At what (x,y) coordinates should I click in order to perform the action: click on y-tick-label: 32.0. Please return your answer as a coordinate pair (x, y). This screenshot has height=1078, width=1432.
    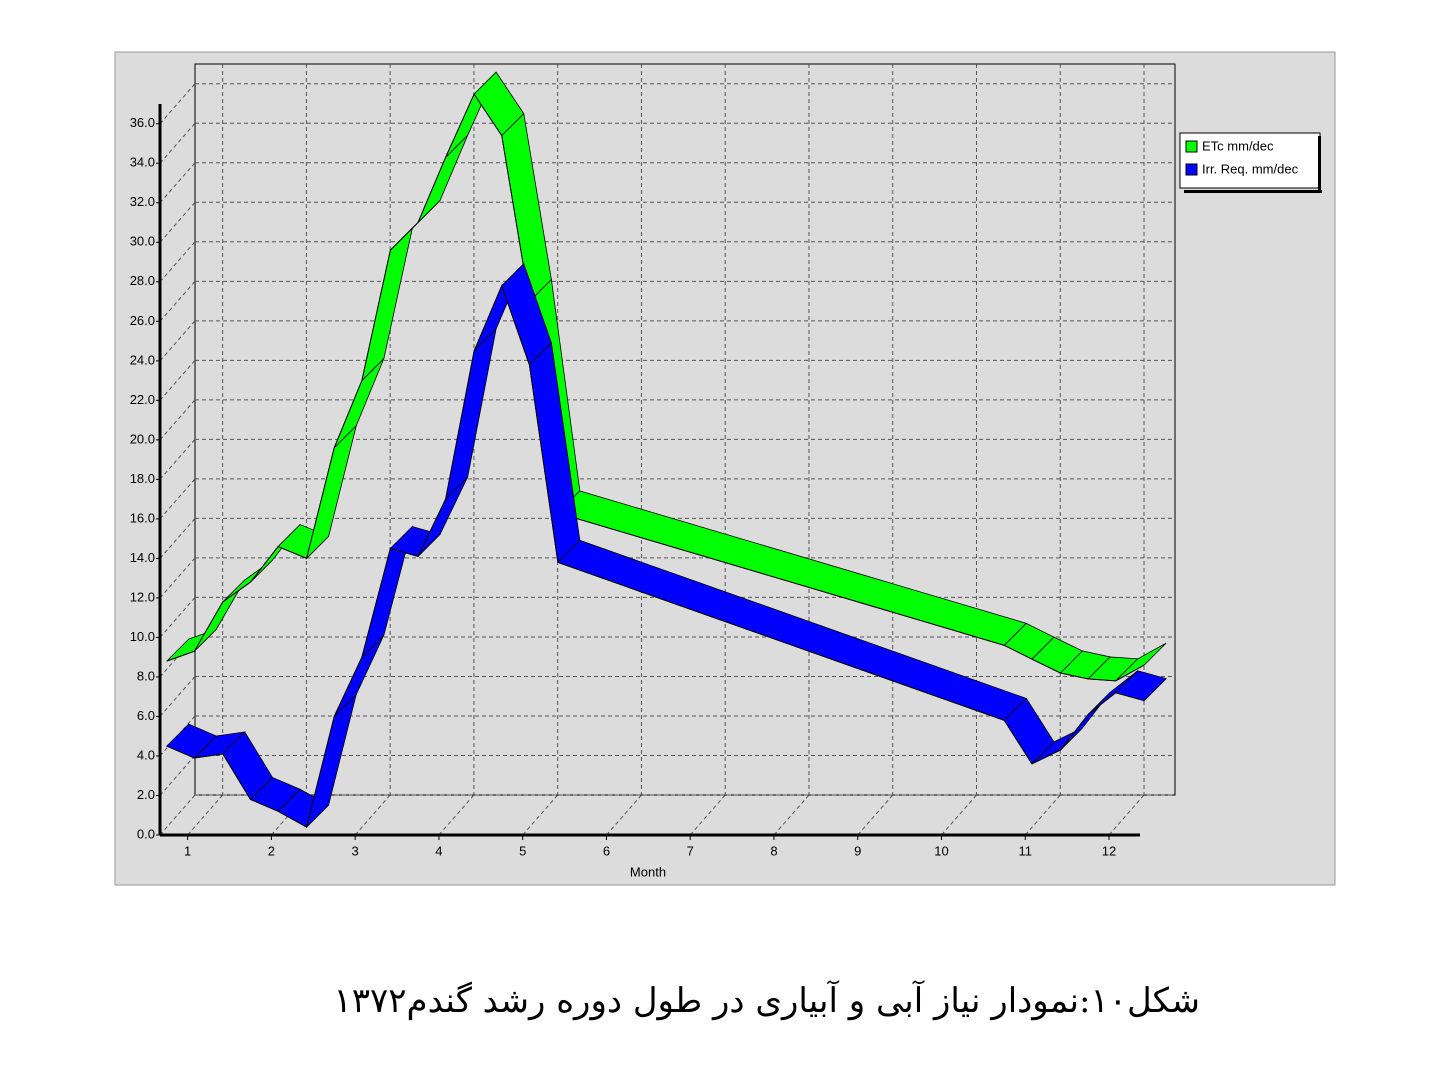
    Looking at the image, I should click on (142, 201).